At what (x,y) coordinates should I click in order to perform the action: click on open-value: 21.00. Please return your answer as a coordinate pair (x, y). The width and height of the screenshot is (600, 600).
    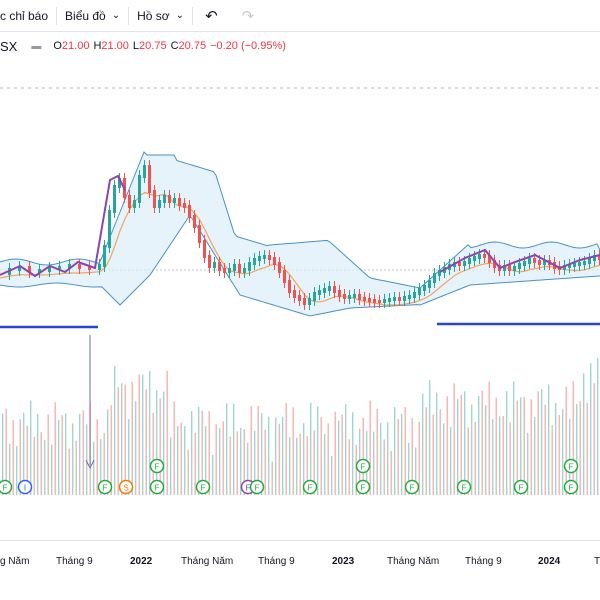
    Looking at the image, I should click on (75, 46).